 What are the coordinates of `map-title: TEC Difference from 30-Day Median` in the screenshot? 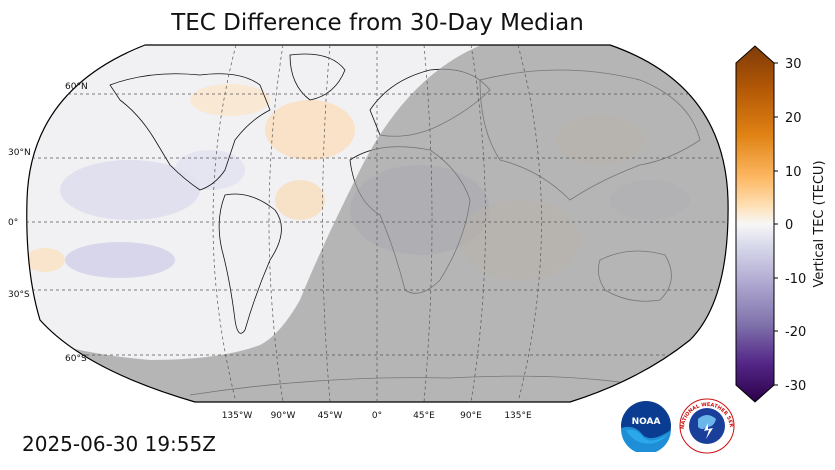 It's located at (377, 23).